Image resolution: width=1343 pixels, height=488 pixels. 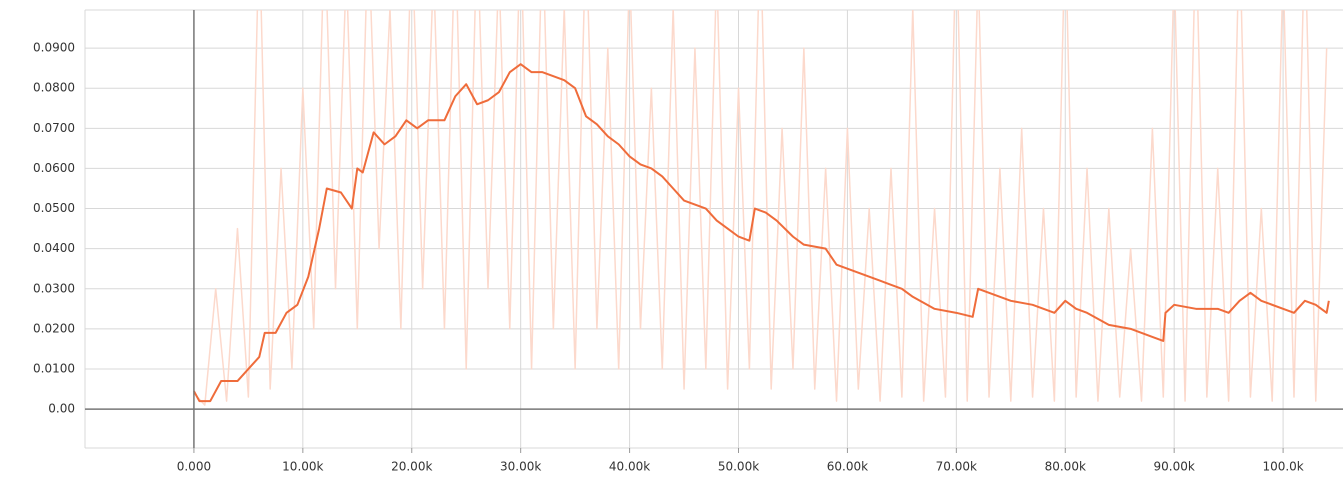 I want to click on x-tick-label: 0.000, so click(x=194, y=467).